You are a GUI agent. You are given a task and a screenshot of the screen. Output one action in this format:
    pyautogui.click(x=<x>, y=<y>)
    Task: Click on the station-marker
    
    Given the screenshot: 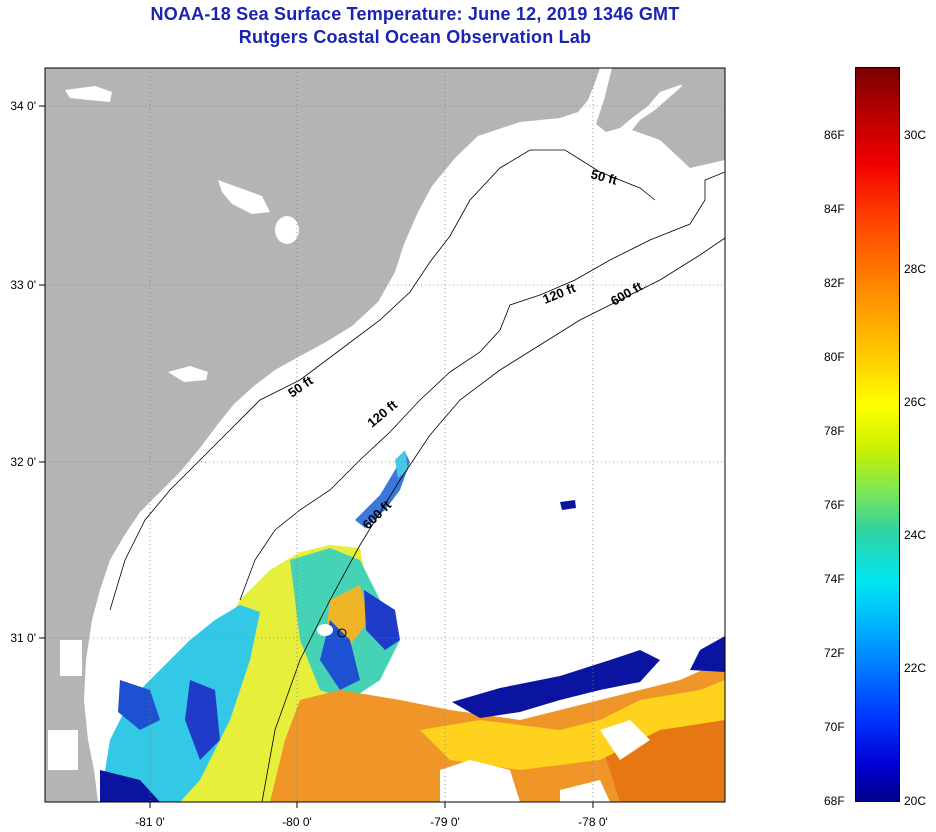 What is the action you would take?
    pyautogui.click(x=342, y=633)
    